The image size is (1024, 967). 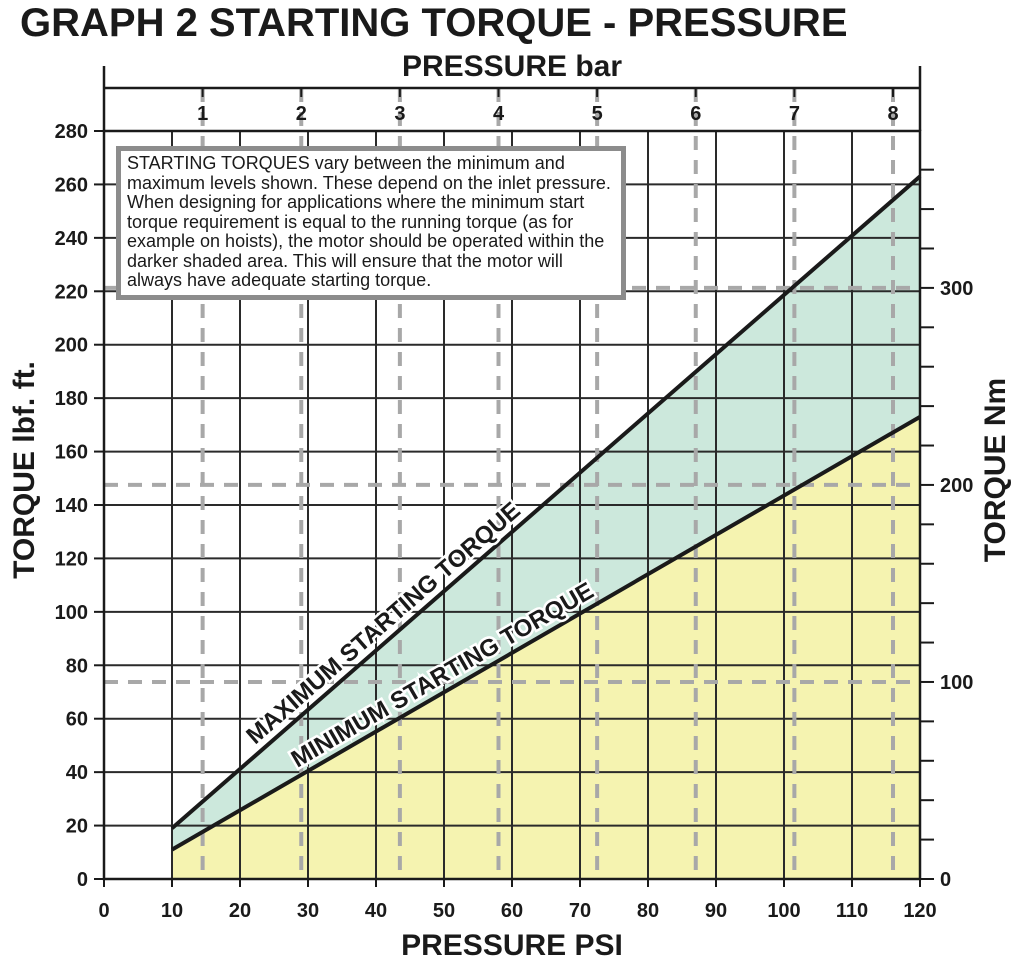 I want to click on x-tick-label: 20, so click(x=240, y=911).